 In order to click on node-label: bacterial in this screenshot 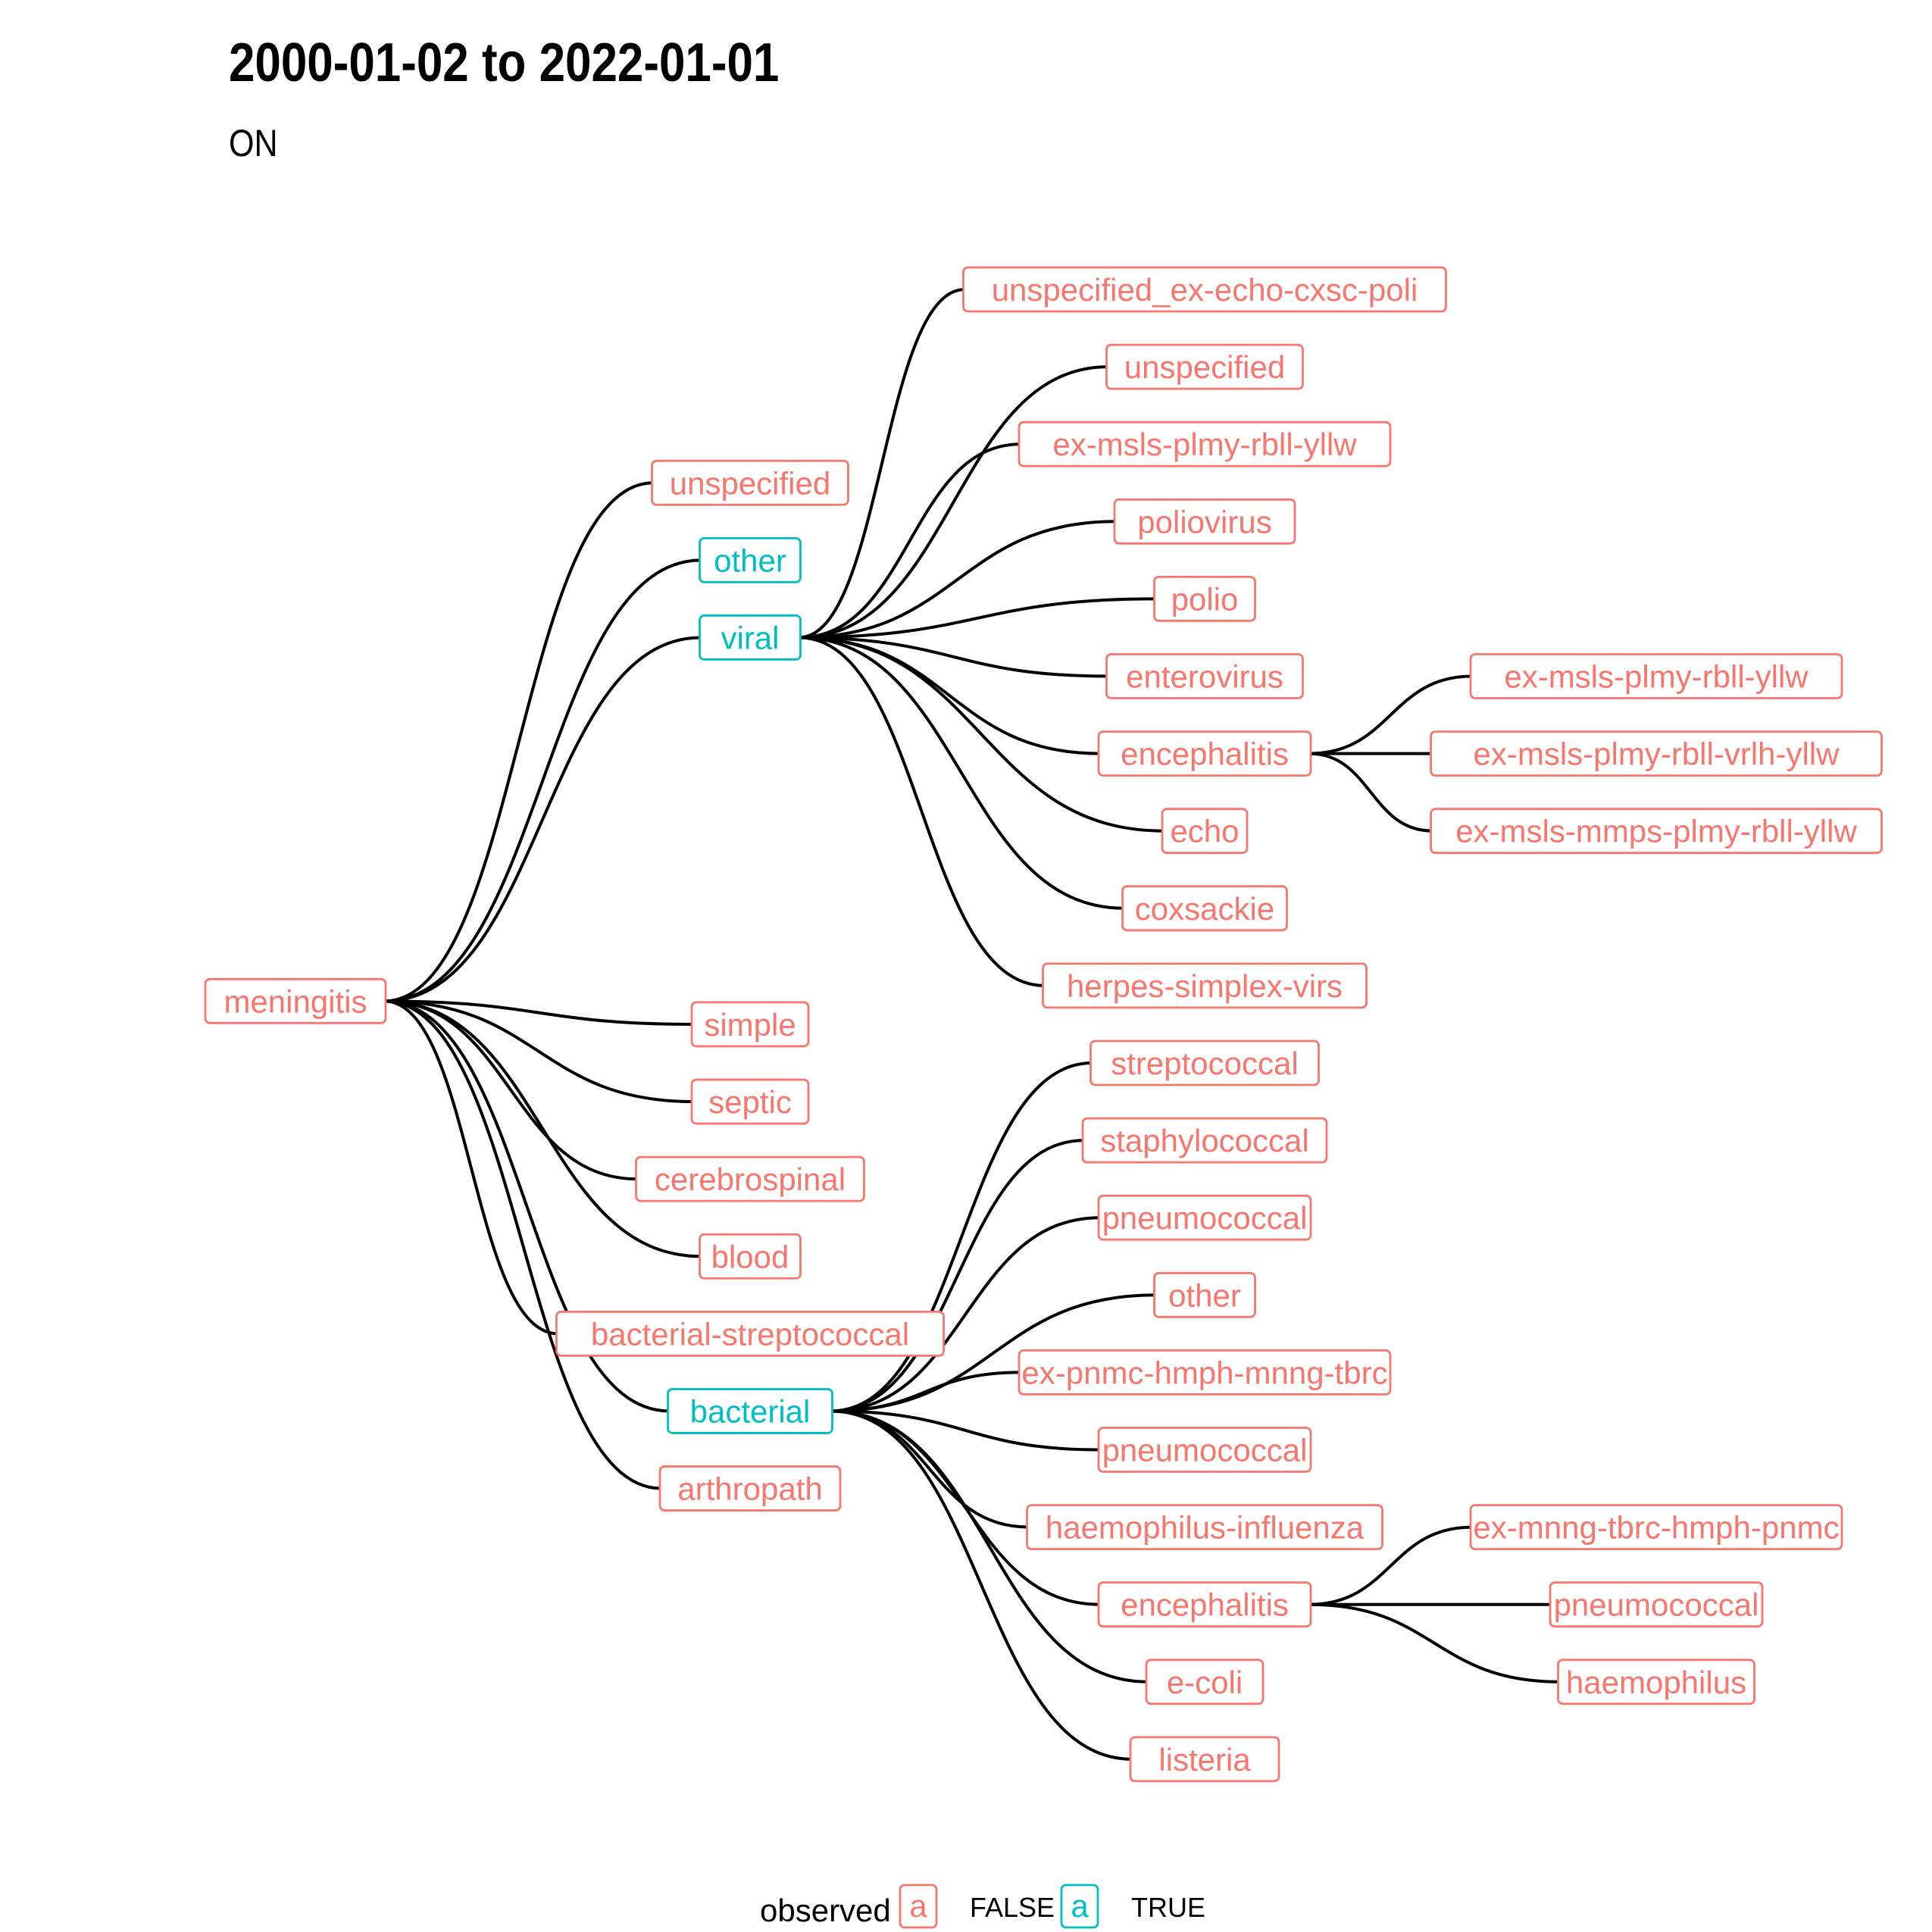, I will do `click(750, 1411)`.